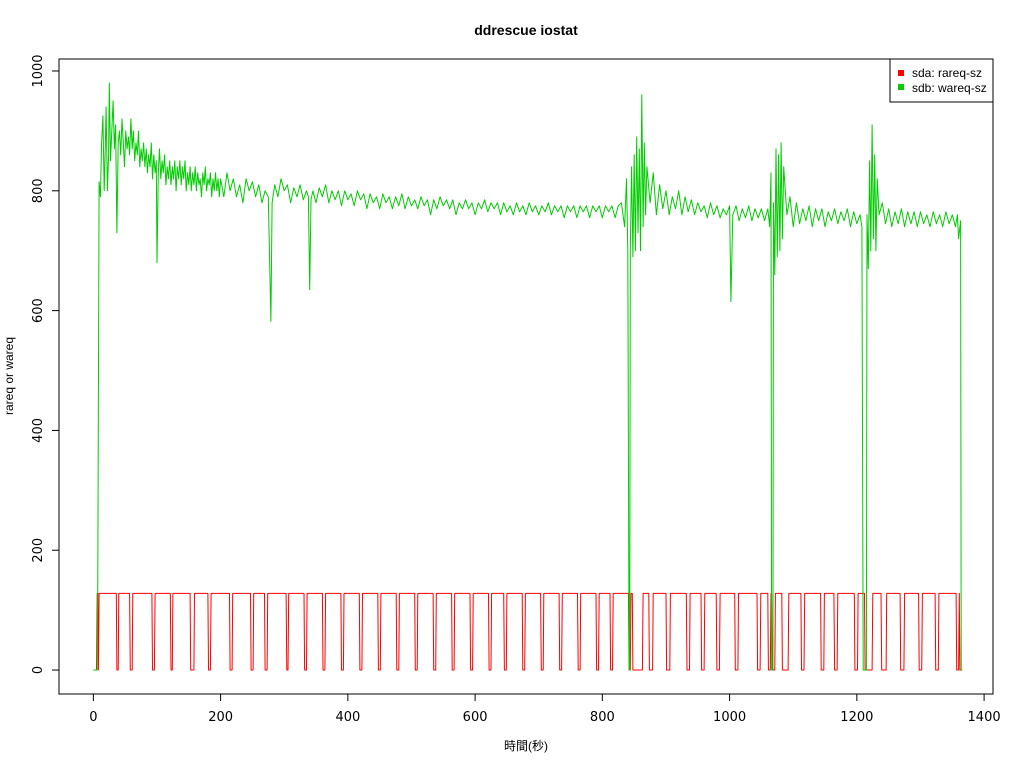  I want to click on x-tick-label: 600, so click(475, 717).